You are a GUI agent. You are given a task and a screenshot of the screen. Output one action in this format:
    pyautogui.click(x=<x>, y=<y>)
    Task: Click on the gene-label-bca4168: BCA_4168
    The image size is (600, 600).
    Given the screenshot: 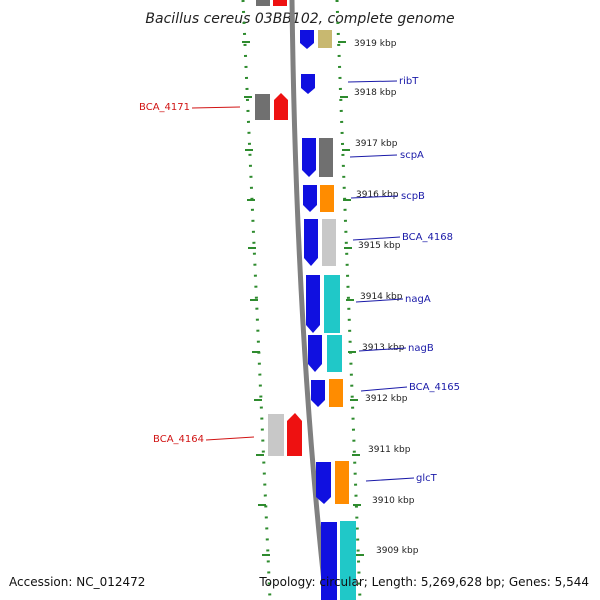 What is the action you would take?
    pyautogui.click(x=427, y=237)
    